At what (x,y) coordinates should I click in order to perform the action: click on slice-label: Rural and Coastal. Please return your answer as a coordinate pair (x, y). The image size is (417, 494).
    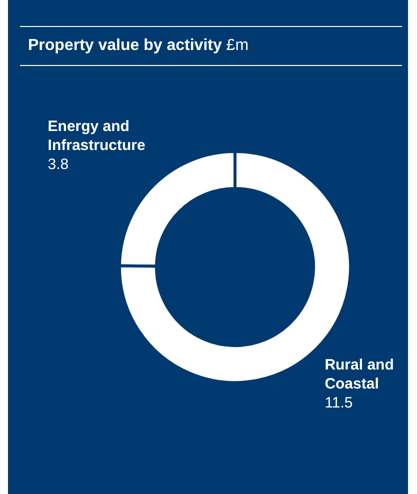
    Looking at the image, I should click on (359, 374).